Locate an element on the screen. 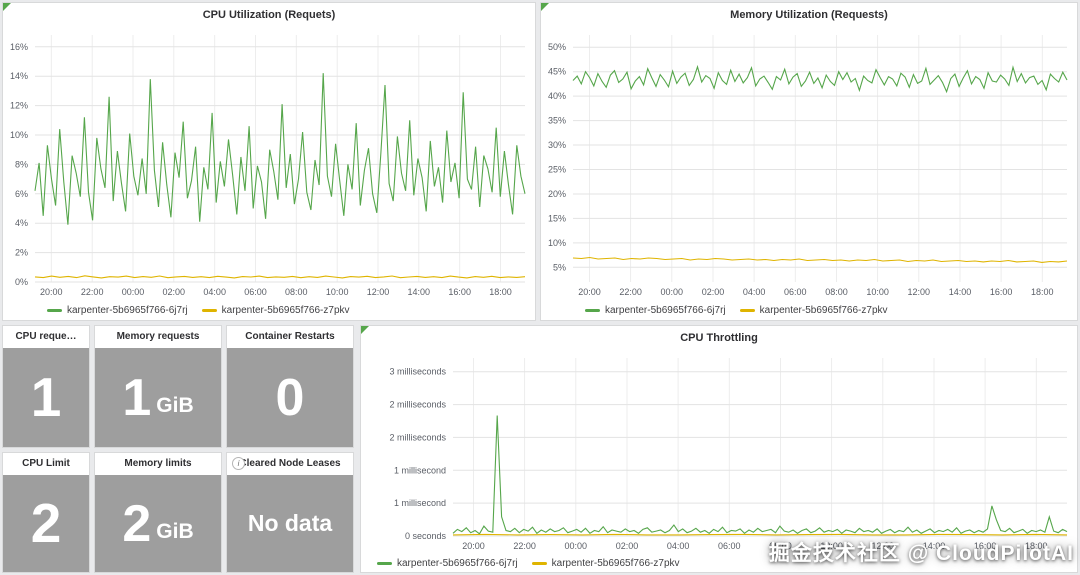  svg-text: 0 seconds is located at coordinates (426, 536).